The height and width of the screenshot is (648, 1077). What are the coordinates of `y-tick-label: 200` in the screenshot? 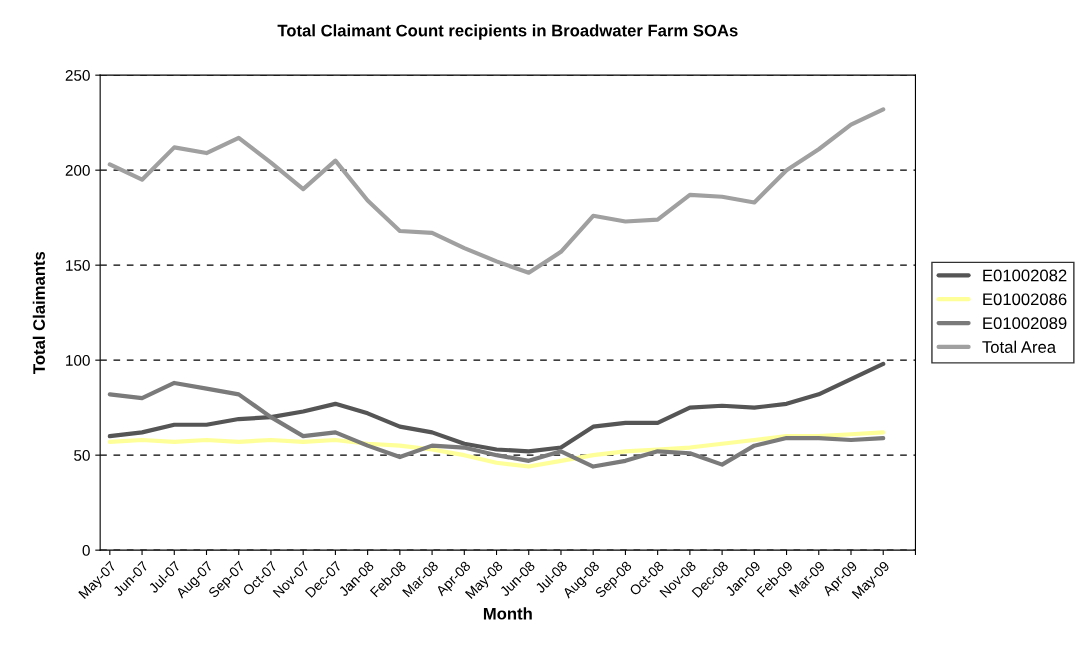 It's located at (77, 170).